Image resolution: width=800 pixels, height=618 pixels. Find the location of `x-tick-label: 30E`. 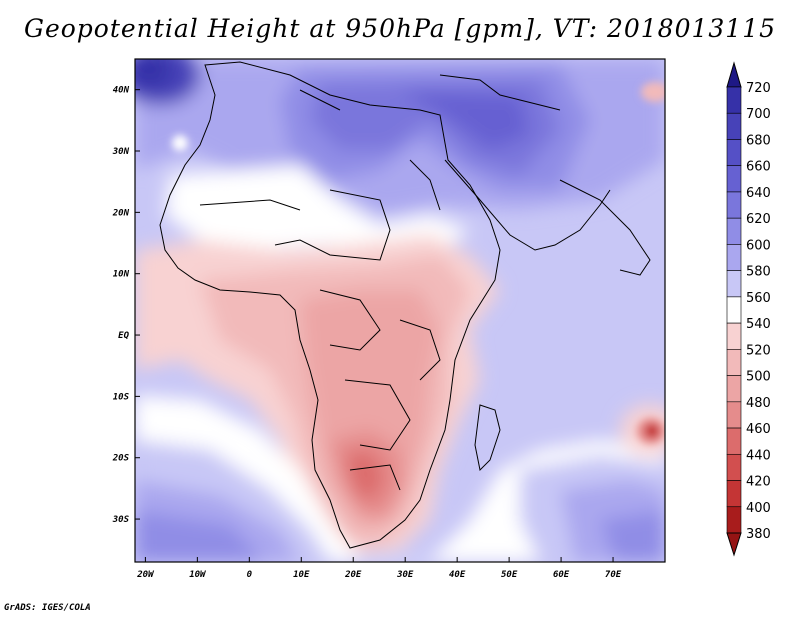

x-tick-label: 30E is located at coordinates (405, 575).